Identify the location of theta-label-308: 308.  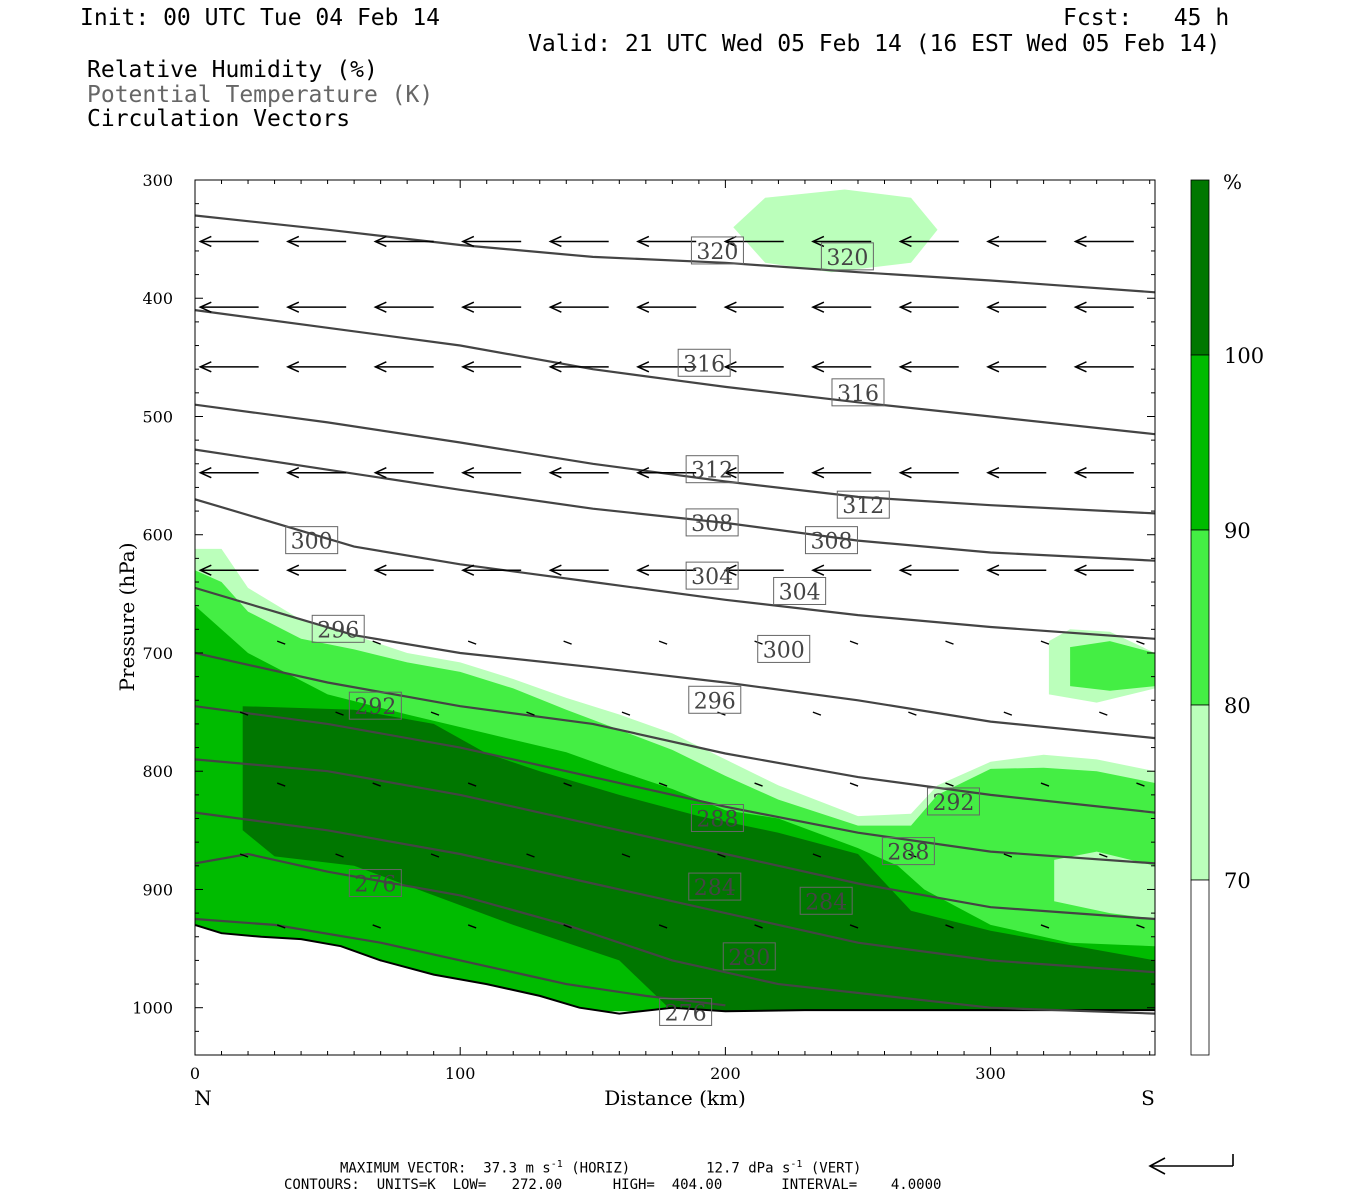
(831, 540).